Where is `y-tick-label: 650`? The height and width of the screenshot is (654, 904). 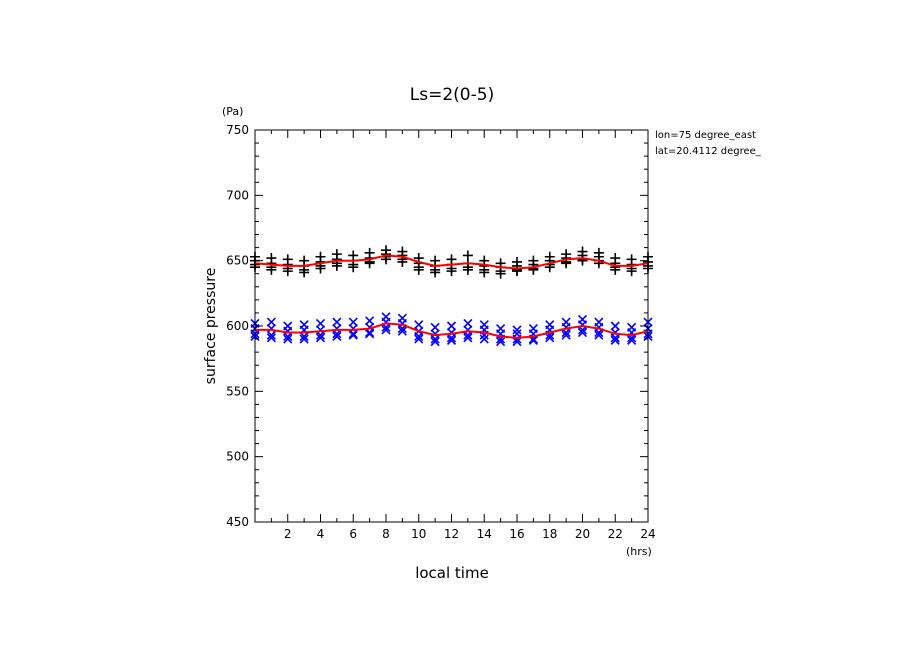
y-tick-label: 650 is located at coordinates (237, 261).